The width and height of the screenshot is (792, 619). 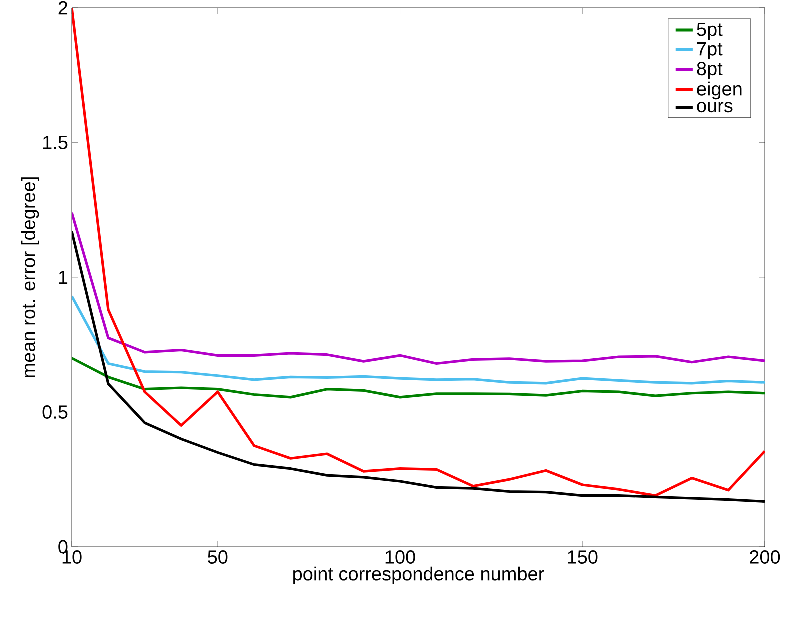 I want to click on y-tick-label: 1.5, so click(x=56, y=143).